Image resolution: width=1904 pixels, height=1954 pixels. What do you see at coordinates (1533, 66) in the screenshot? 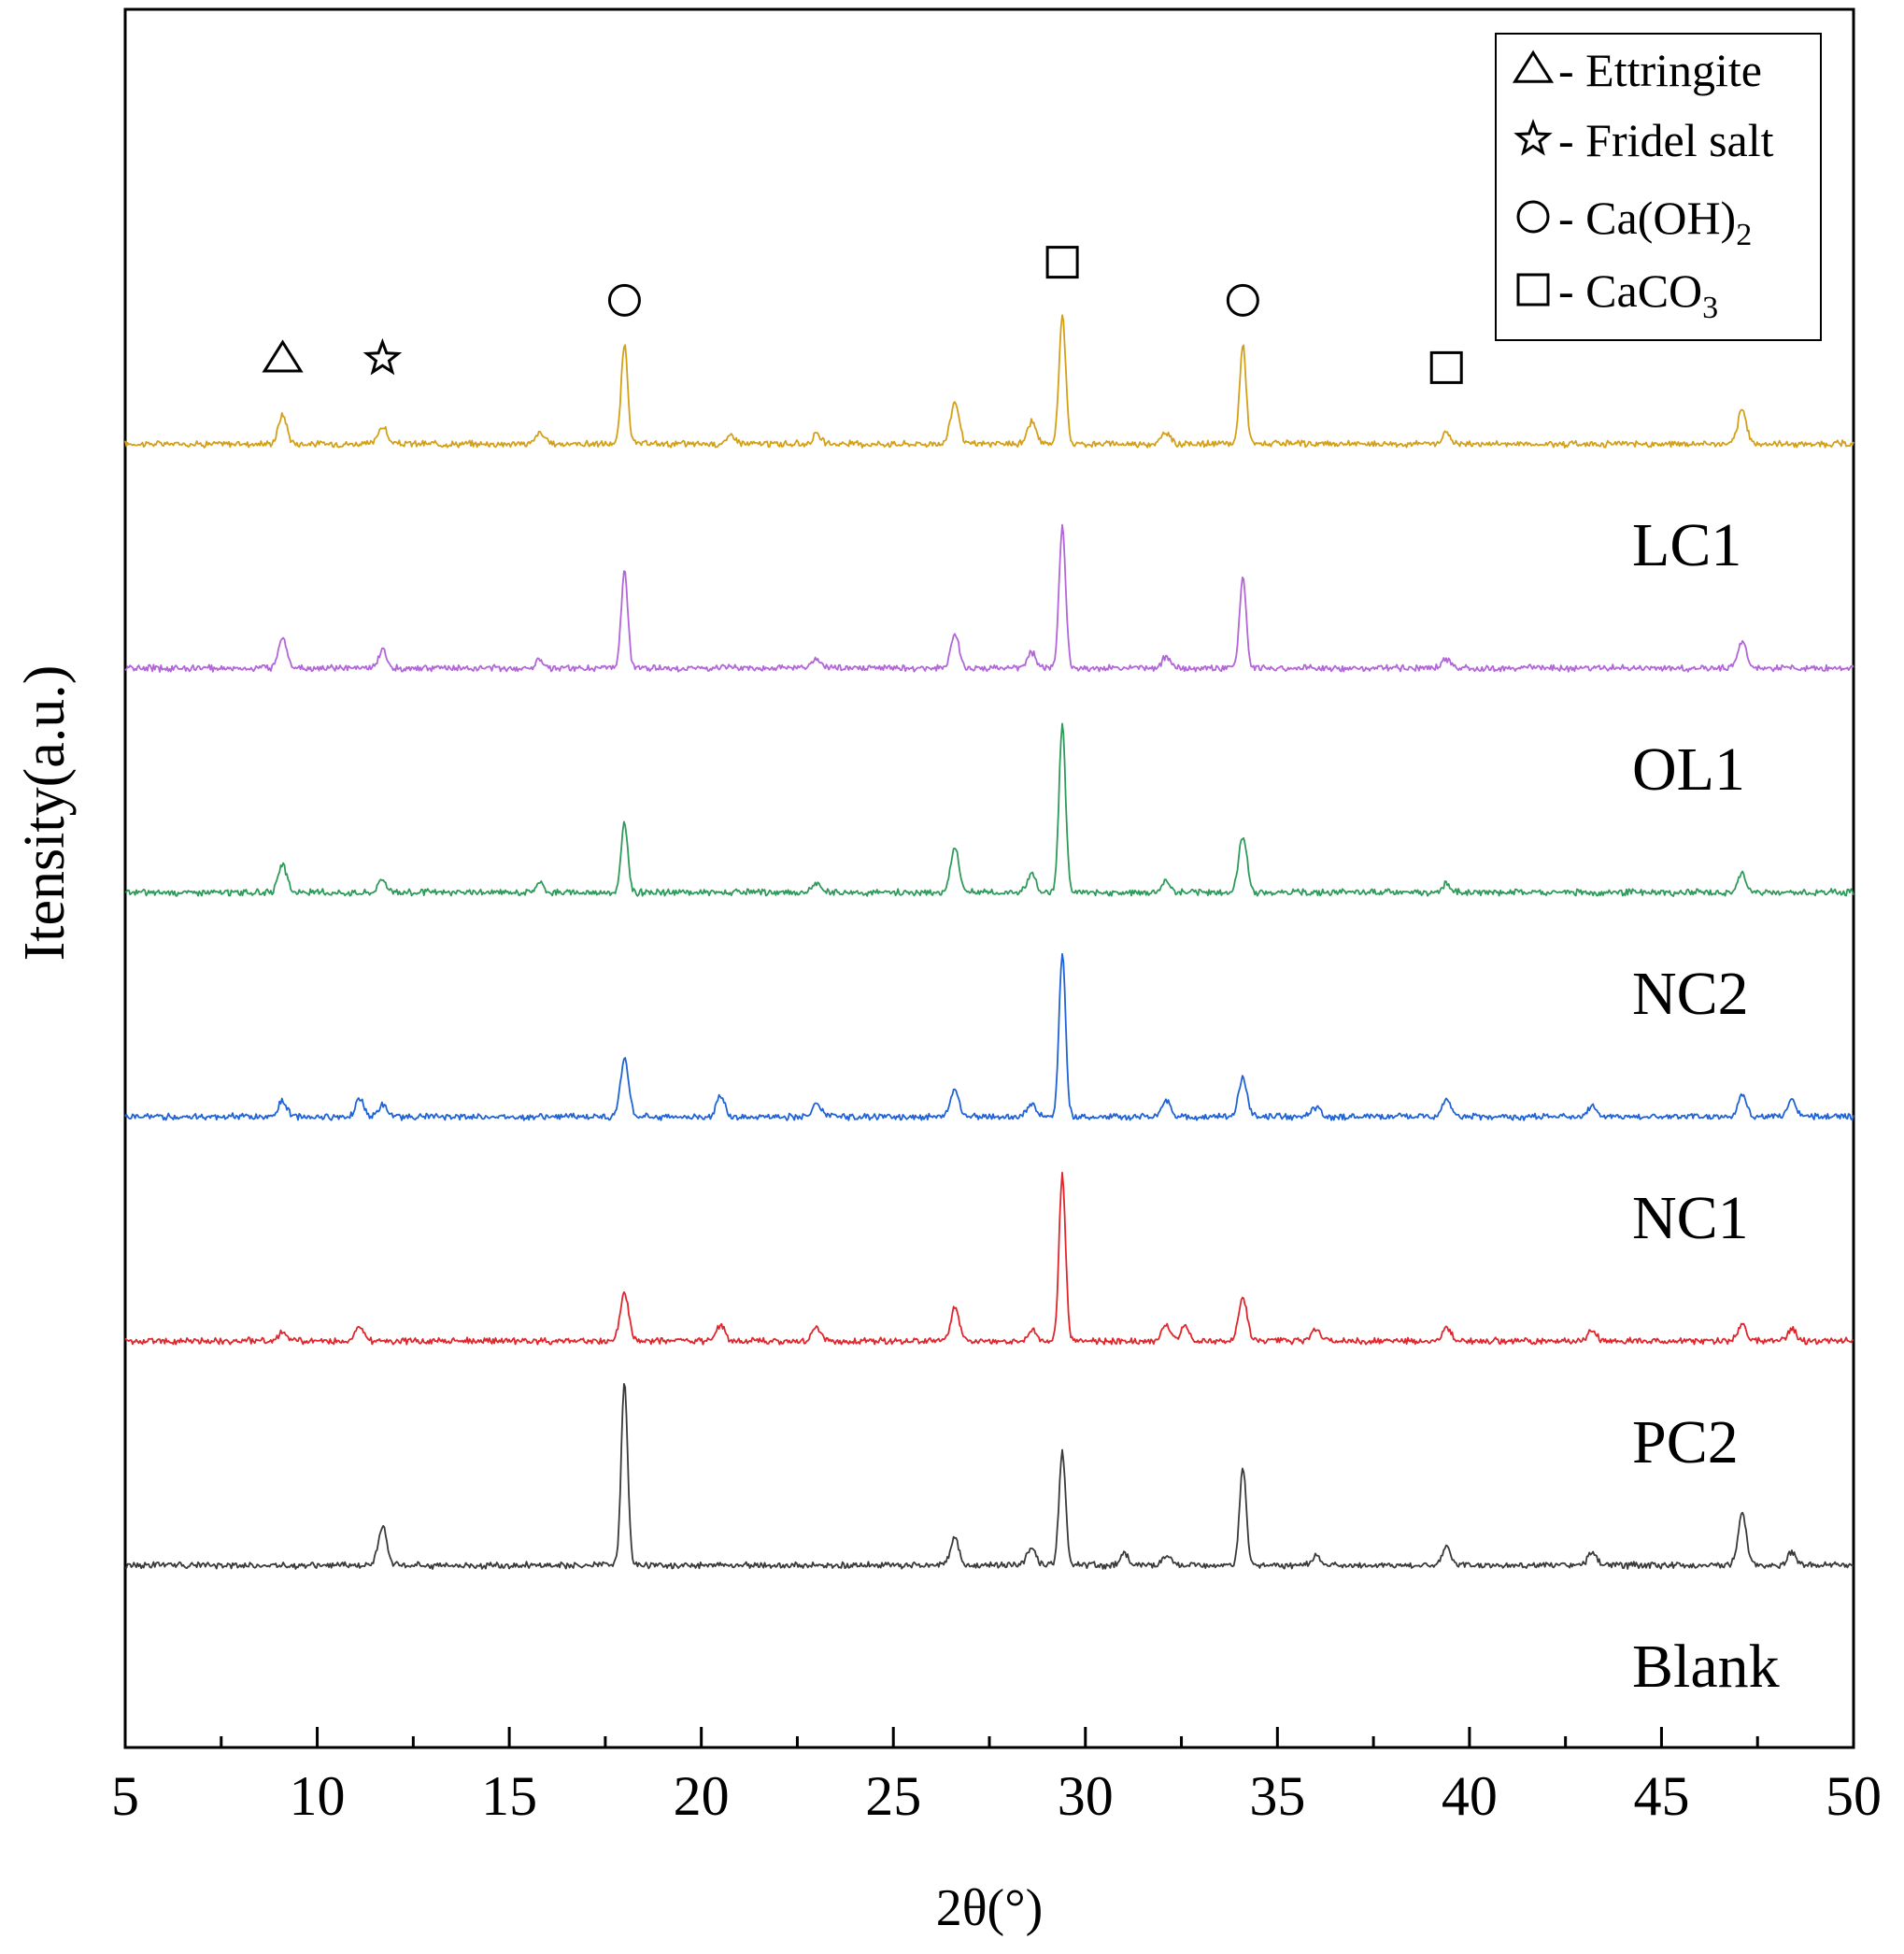
I see `legend-triangle-icon` at bounding box center [1533, 66].